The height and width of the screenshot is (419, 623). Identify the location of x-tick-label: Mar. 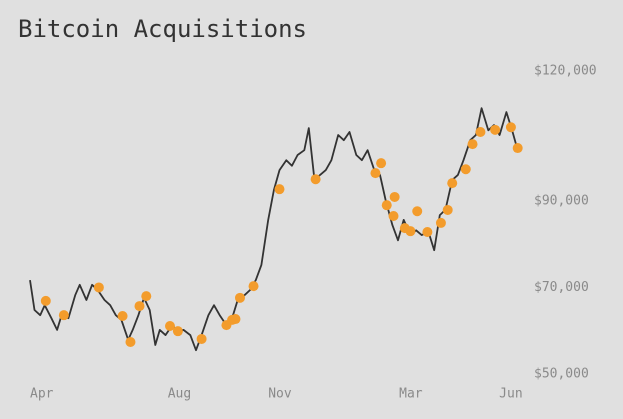
(411, 394).